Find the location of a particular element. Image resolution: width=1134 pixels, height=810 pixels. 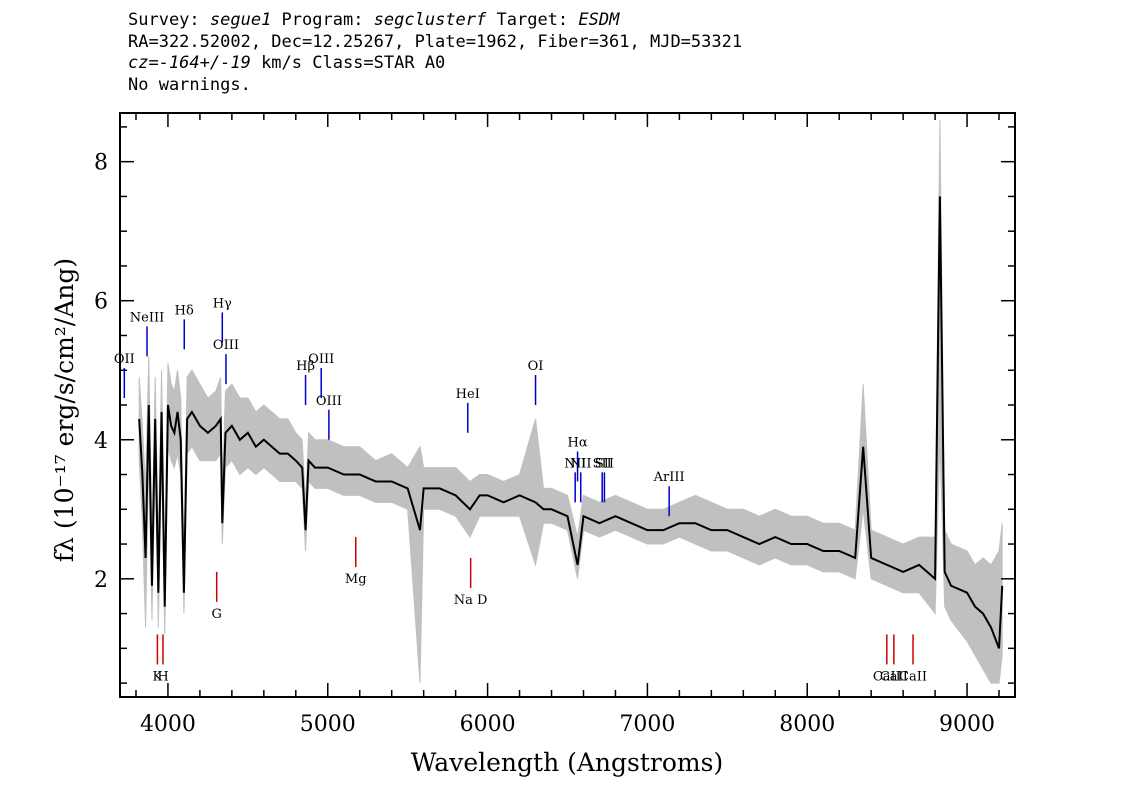

target-label: Target: is located at coordinates (532, 20).